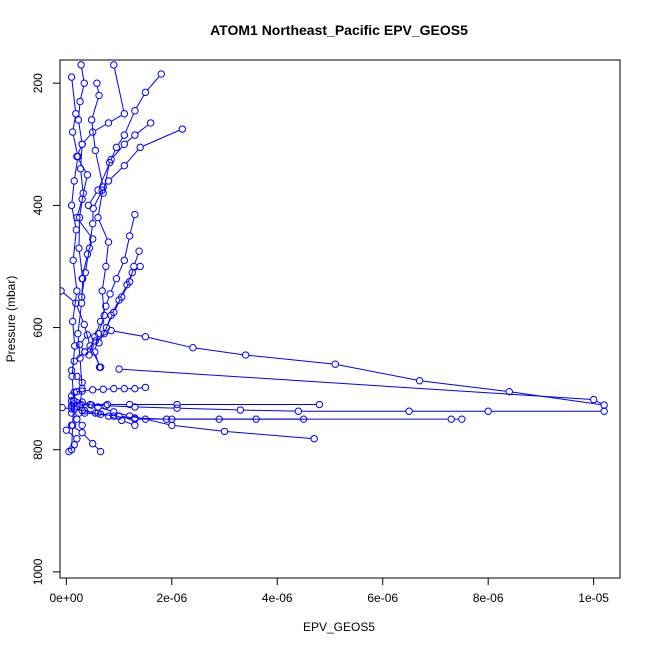 This screenshot has width=650, height=650. Describe the element at coordinates (129, 278) in the screenshot. I see `series-9-segment` at that location.